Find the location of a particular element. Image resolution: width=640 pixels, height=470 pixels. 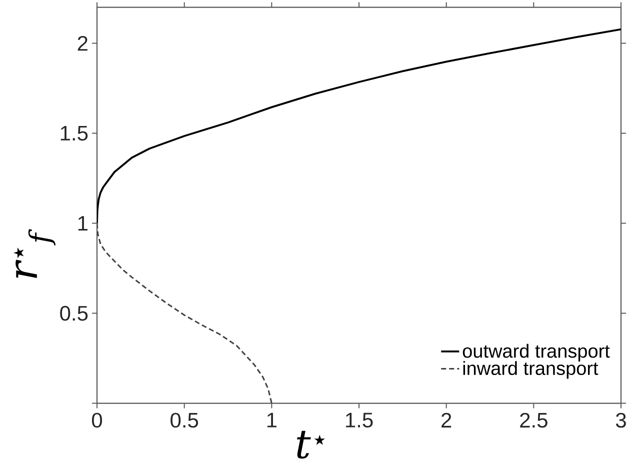

line-series is located at coordinates (184, 313).